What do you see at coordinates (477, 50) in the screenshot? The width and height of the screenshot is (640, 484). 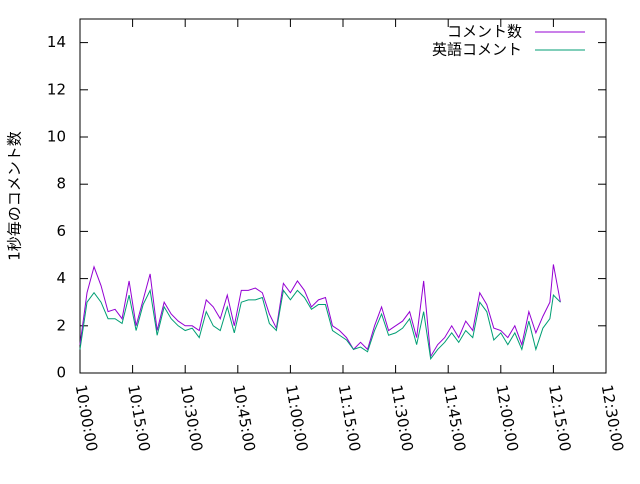 I see `legend-label: 英語コメント` at bounding box center [477, 50].